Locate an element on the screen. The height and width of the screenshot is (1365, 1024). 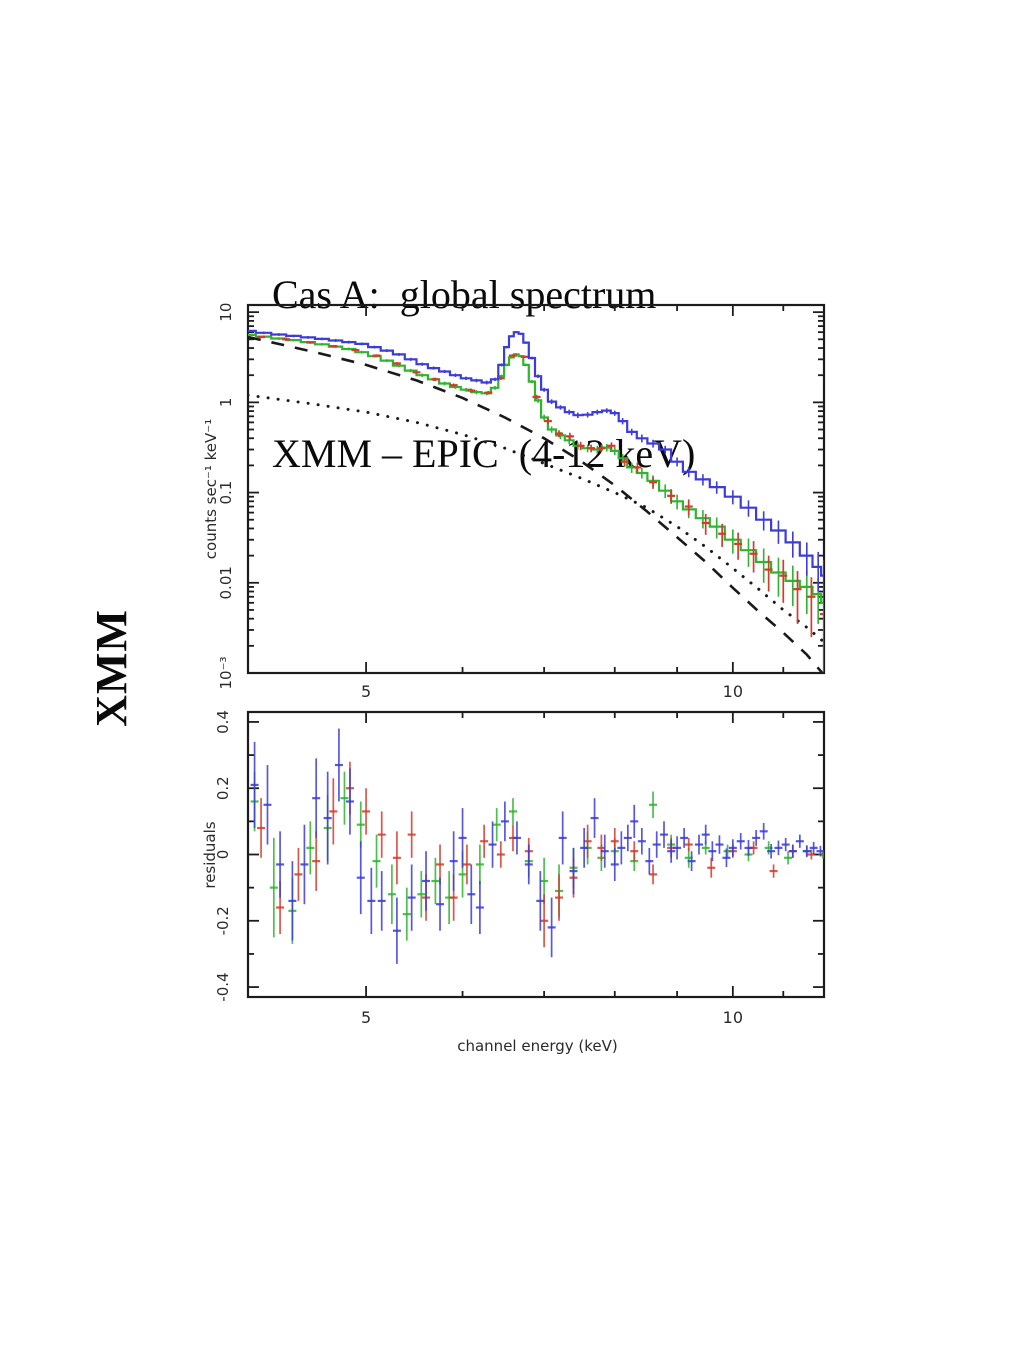
series-residuals-mos2 is located at coordinates (540, 854).